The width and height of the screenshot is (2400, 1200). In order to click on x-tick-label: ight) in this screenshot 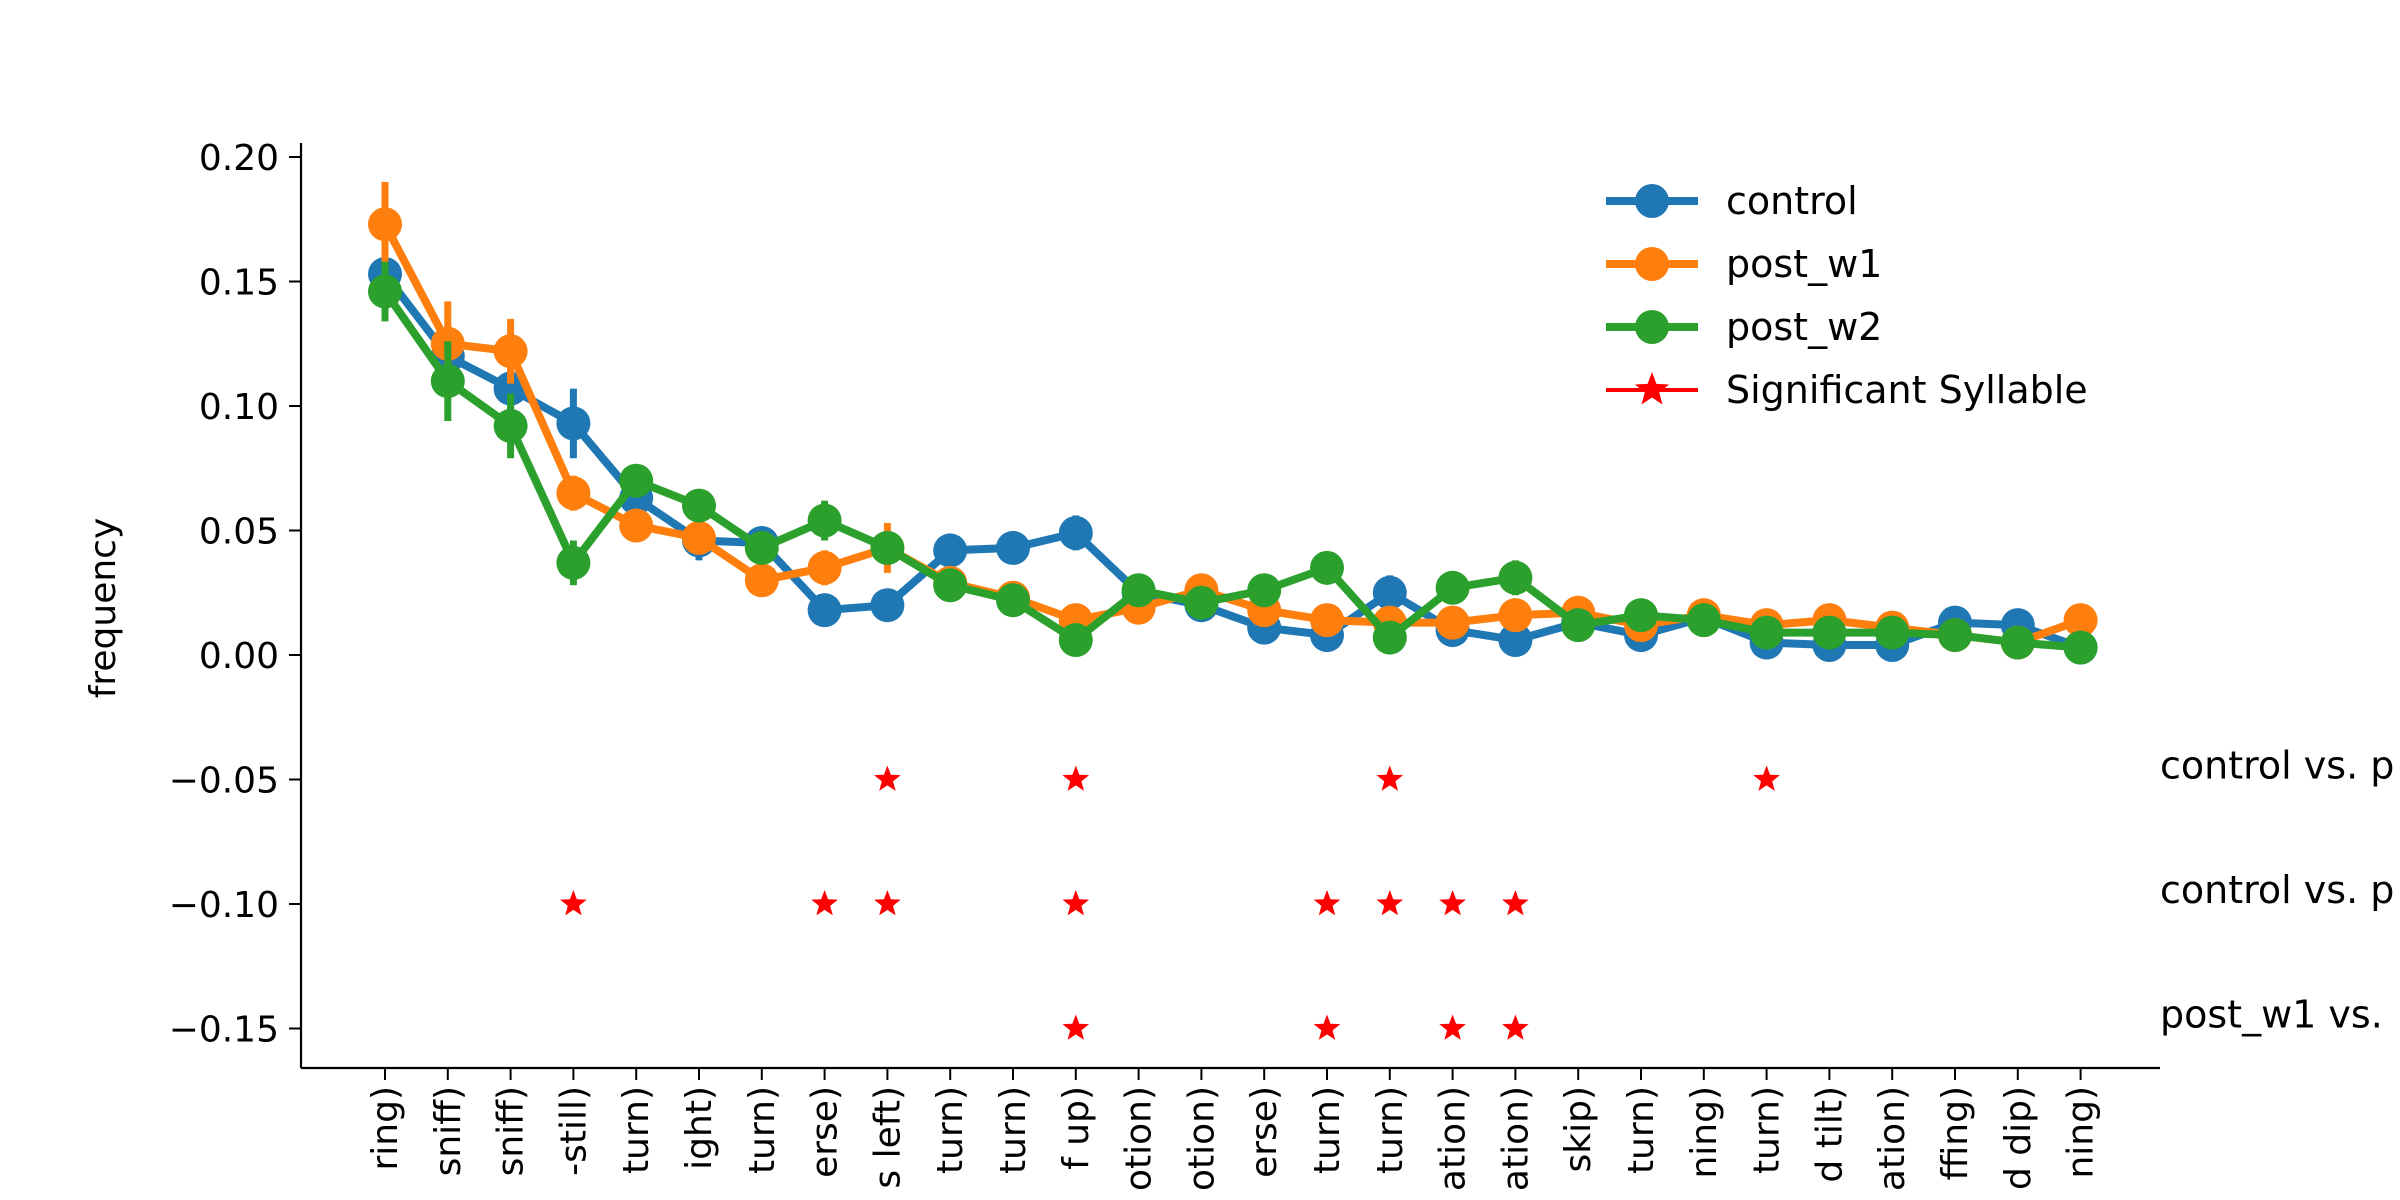, I will do `click(699, 1128)`.